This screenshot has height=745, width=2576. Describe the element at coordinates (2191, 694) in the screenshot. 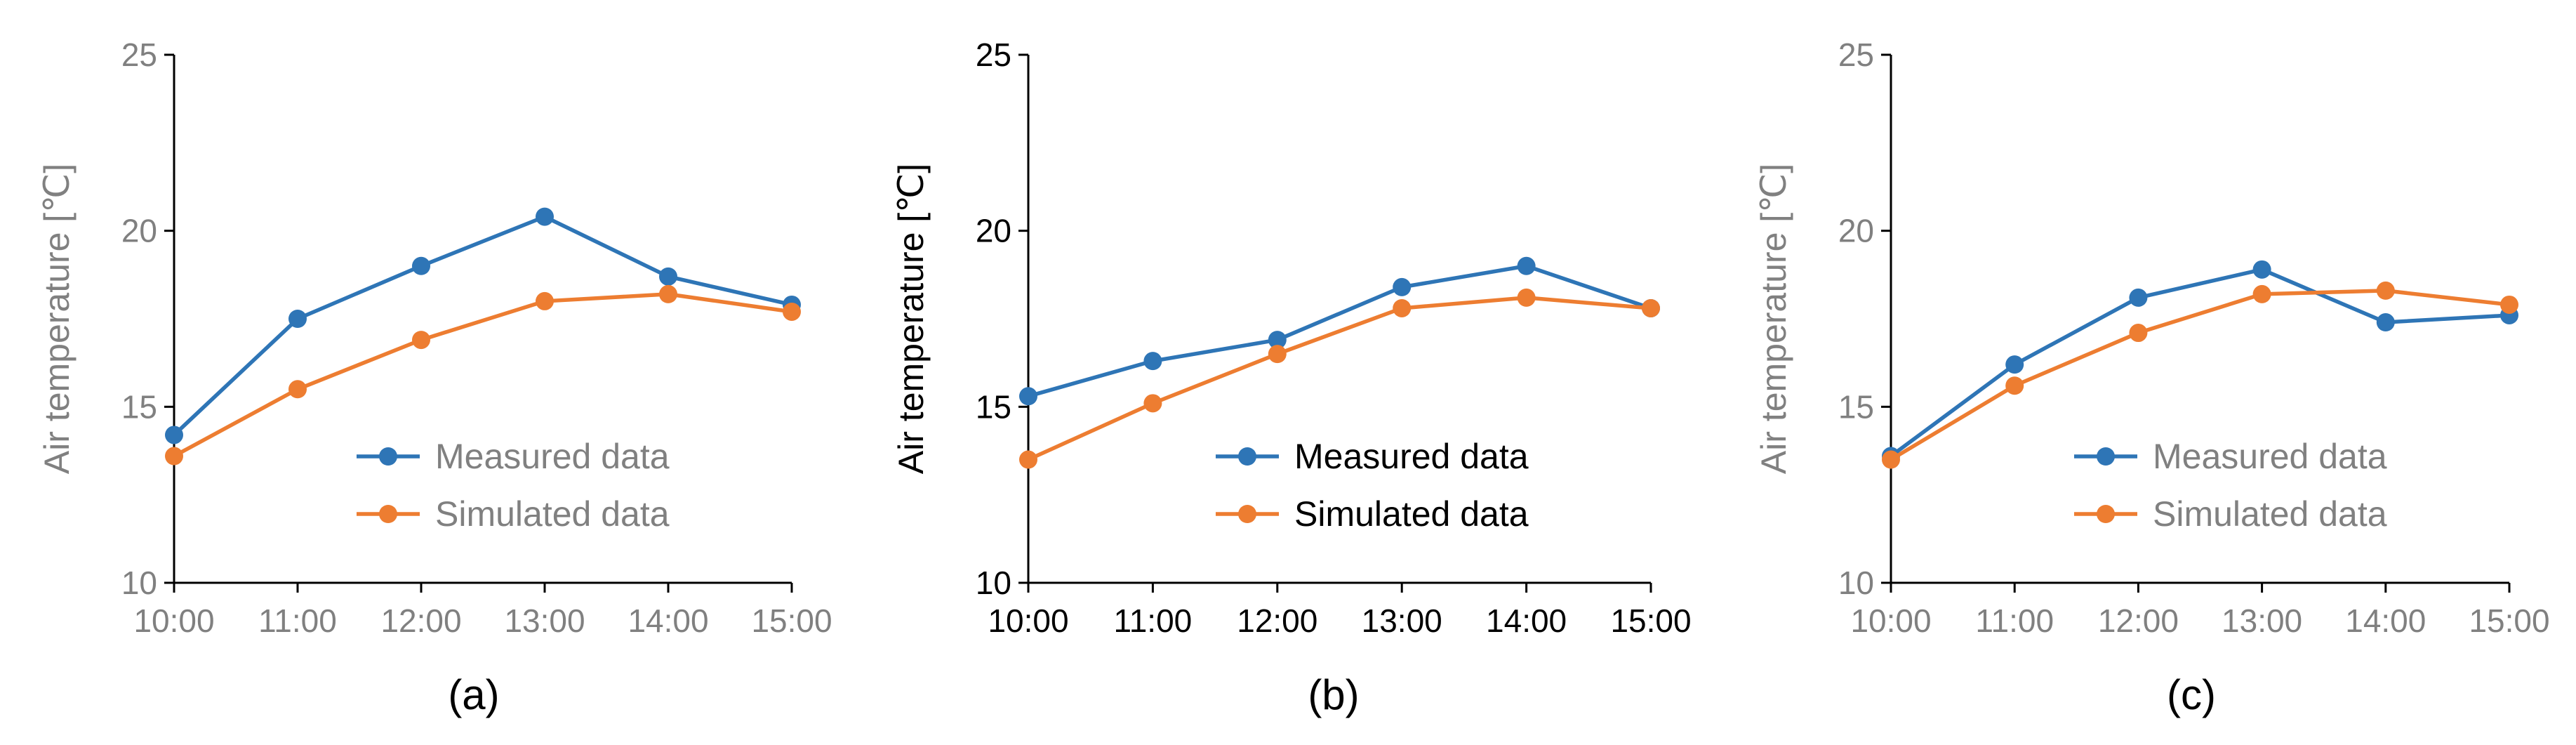

I see `panel-caption: (c)` at that location.